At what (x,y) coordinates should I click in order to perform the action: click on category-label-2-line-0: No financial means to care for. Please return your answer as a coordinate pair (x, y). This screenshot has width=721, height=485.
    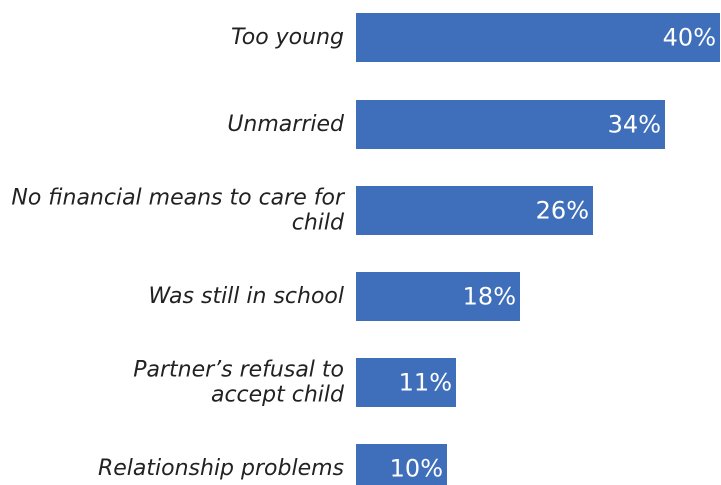
    Looking at the image, I should click on (178, 198).